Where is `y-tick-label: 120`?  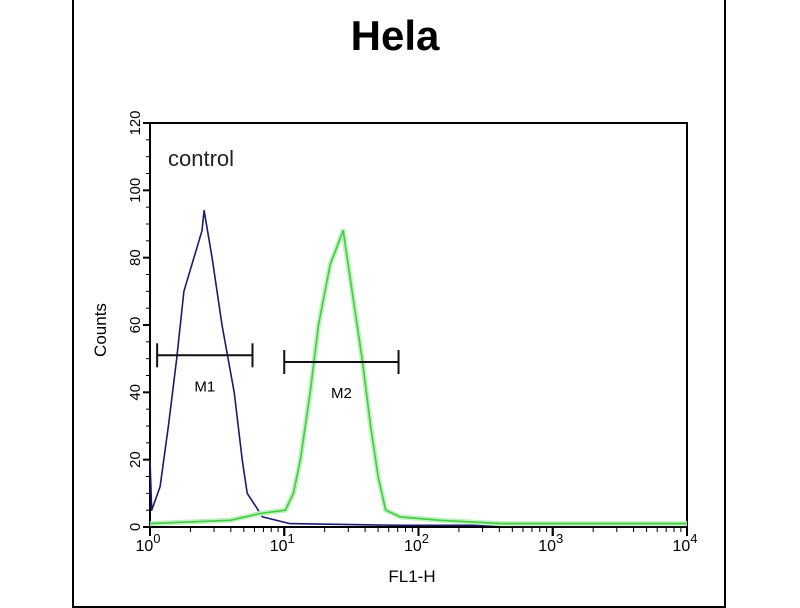
y-tick-label: 120 is located at coordinates (135, 122).